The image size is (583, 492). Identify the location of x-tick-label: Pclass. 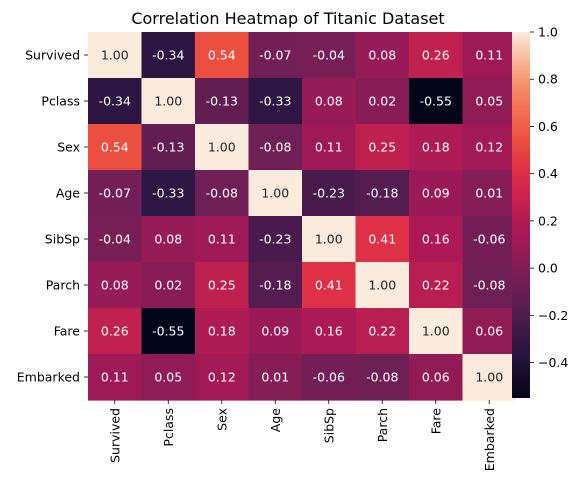
(168, 427).